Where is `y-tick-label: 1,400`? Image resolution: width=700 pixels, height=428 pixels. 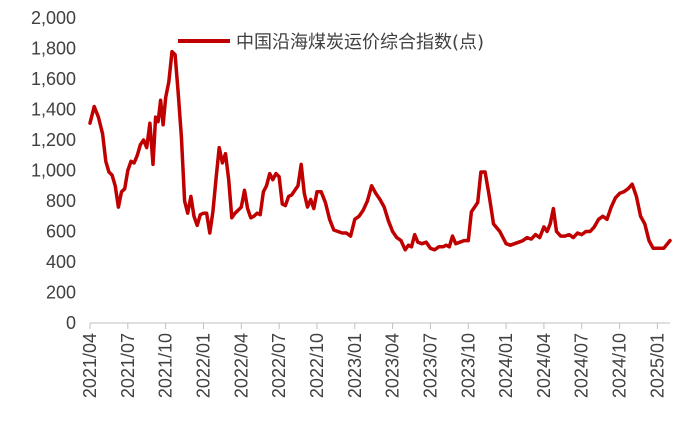 y-tick-label: 1,400 is located at coordinates (53, 110).